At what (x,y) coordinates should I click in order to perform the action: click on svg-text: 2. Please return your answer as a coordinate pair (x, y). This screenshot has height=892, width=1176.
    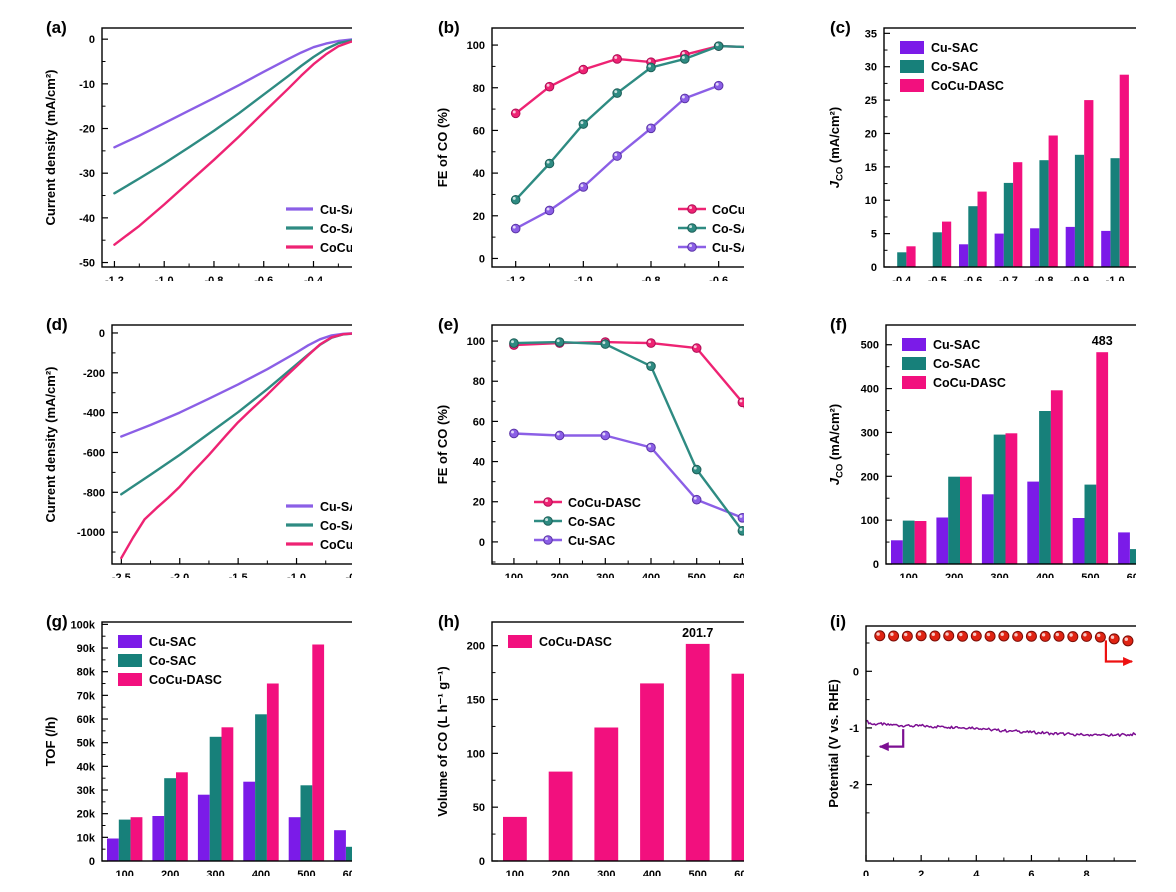
    Looking at the image, I should click on (921, 872).